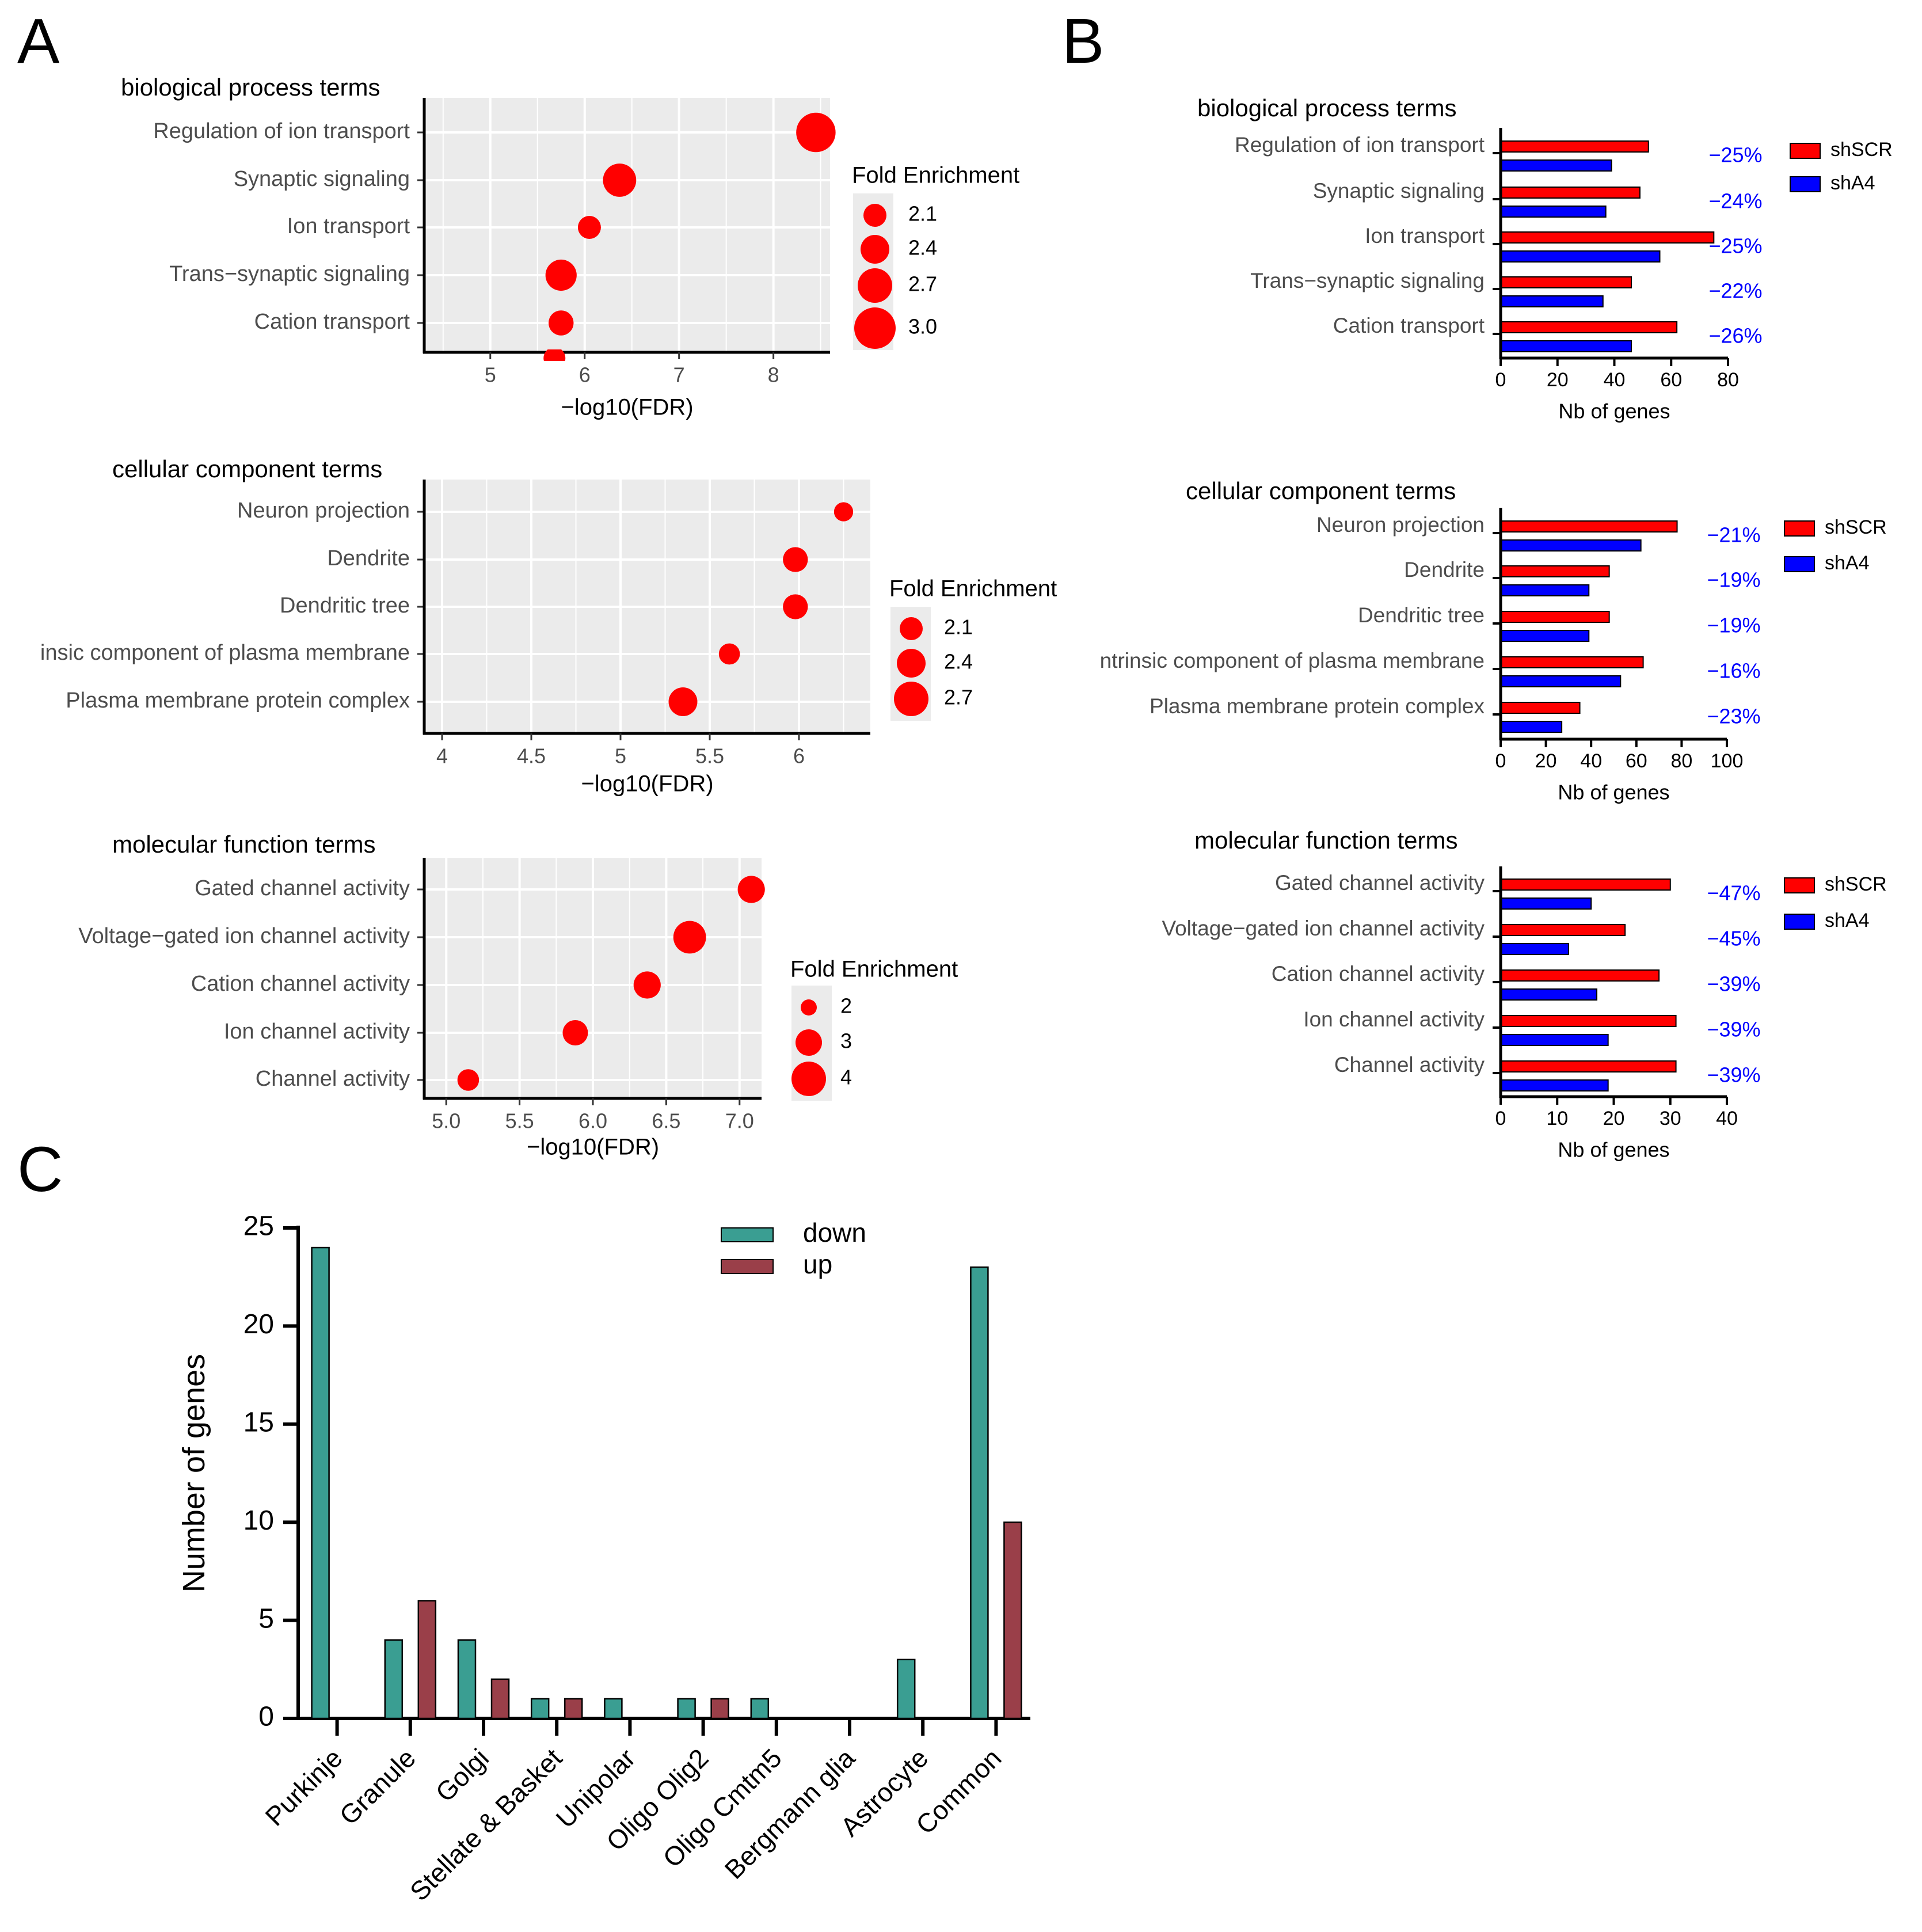 The image size is (1922, 1932). What do you see at coordinates (1733, 938) in the screenshot?
I see `b3-pct-annotation: −45%` at bounding box center [1733, 938].